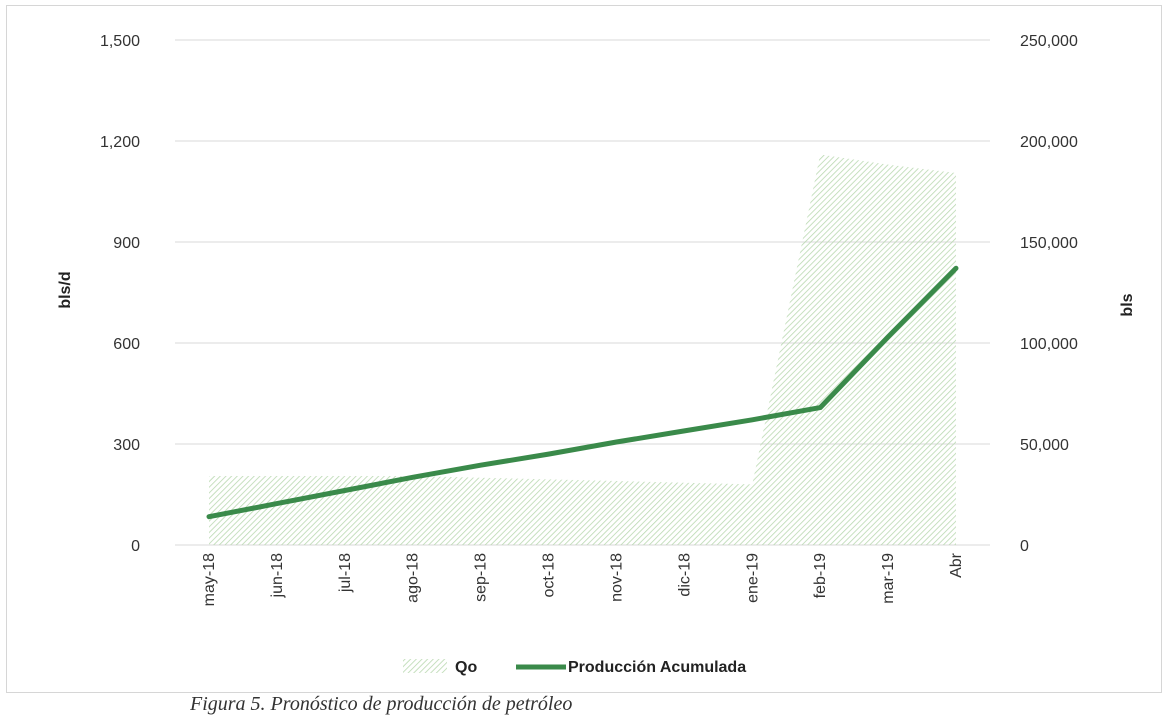  I want to click on x-tick-label: Abr, so click(956, 565).